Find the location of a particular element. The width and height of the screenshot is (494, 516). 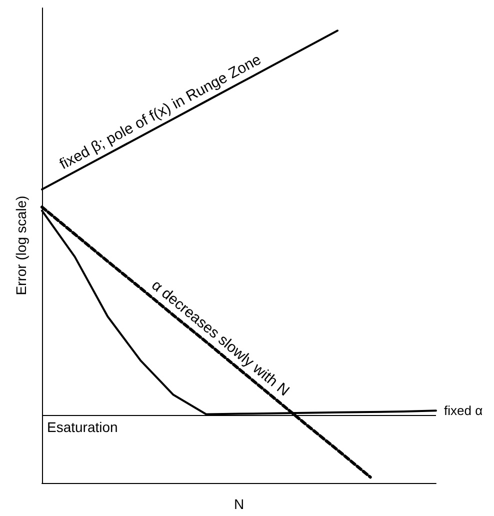

series-label: fixed α is located at coordinates (464, 410).